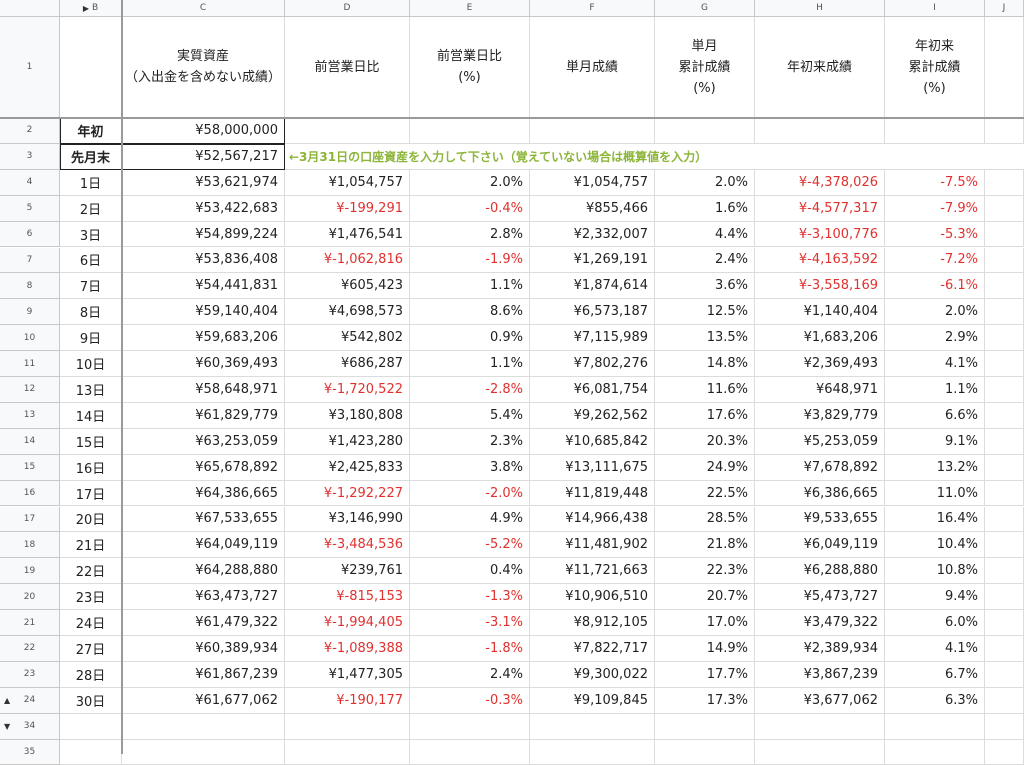 The width and height of the screenshot is (1024, 765). I want to click on ytd-cumulative-pct-cell: 6.6%, so click(935, 415).